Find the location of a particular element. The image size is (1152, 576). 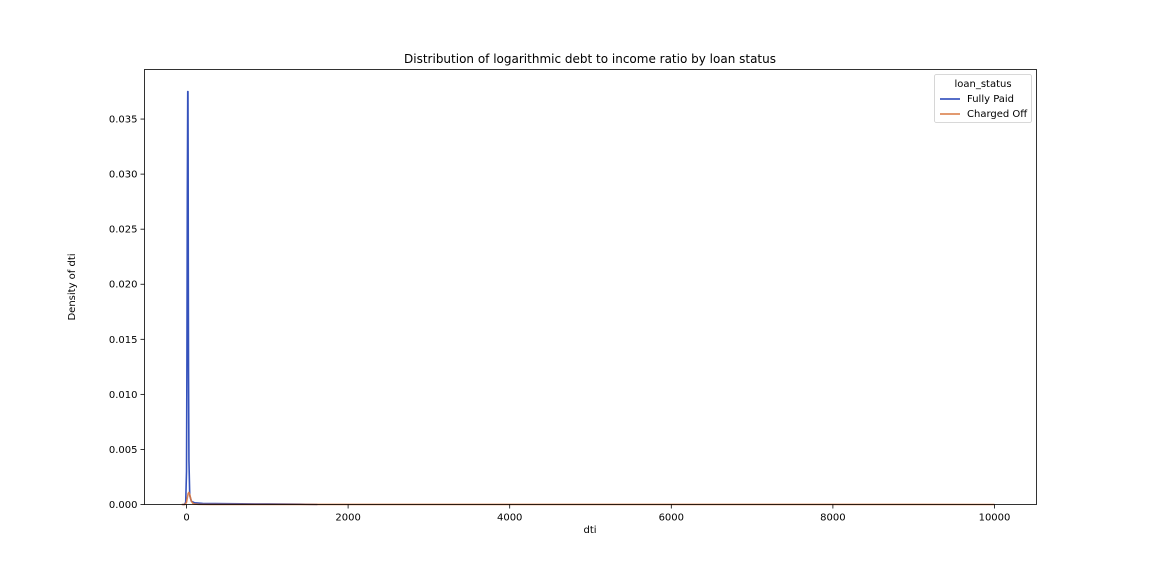

y-tick-label: 0.000 is located at coordinates (123, 505).